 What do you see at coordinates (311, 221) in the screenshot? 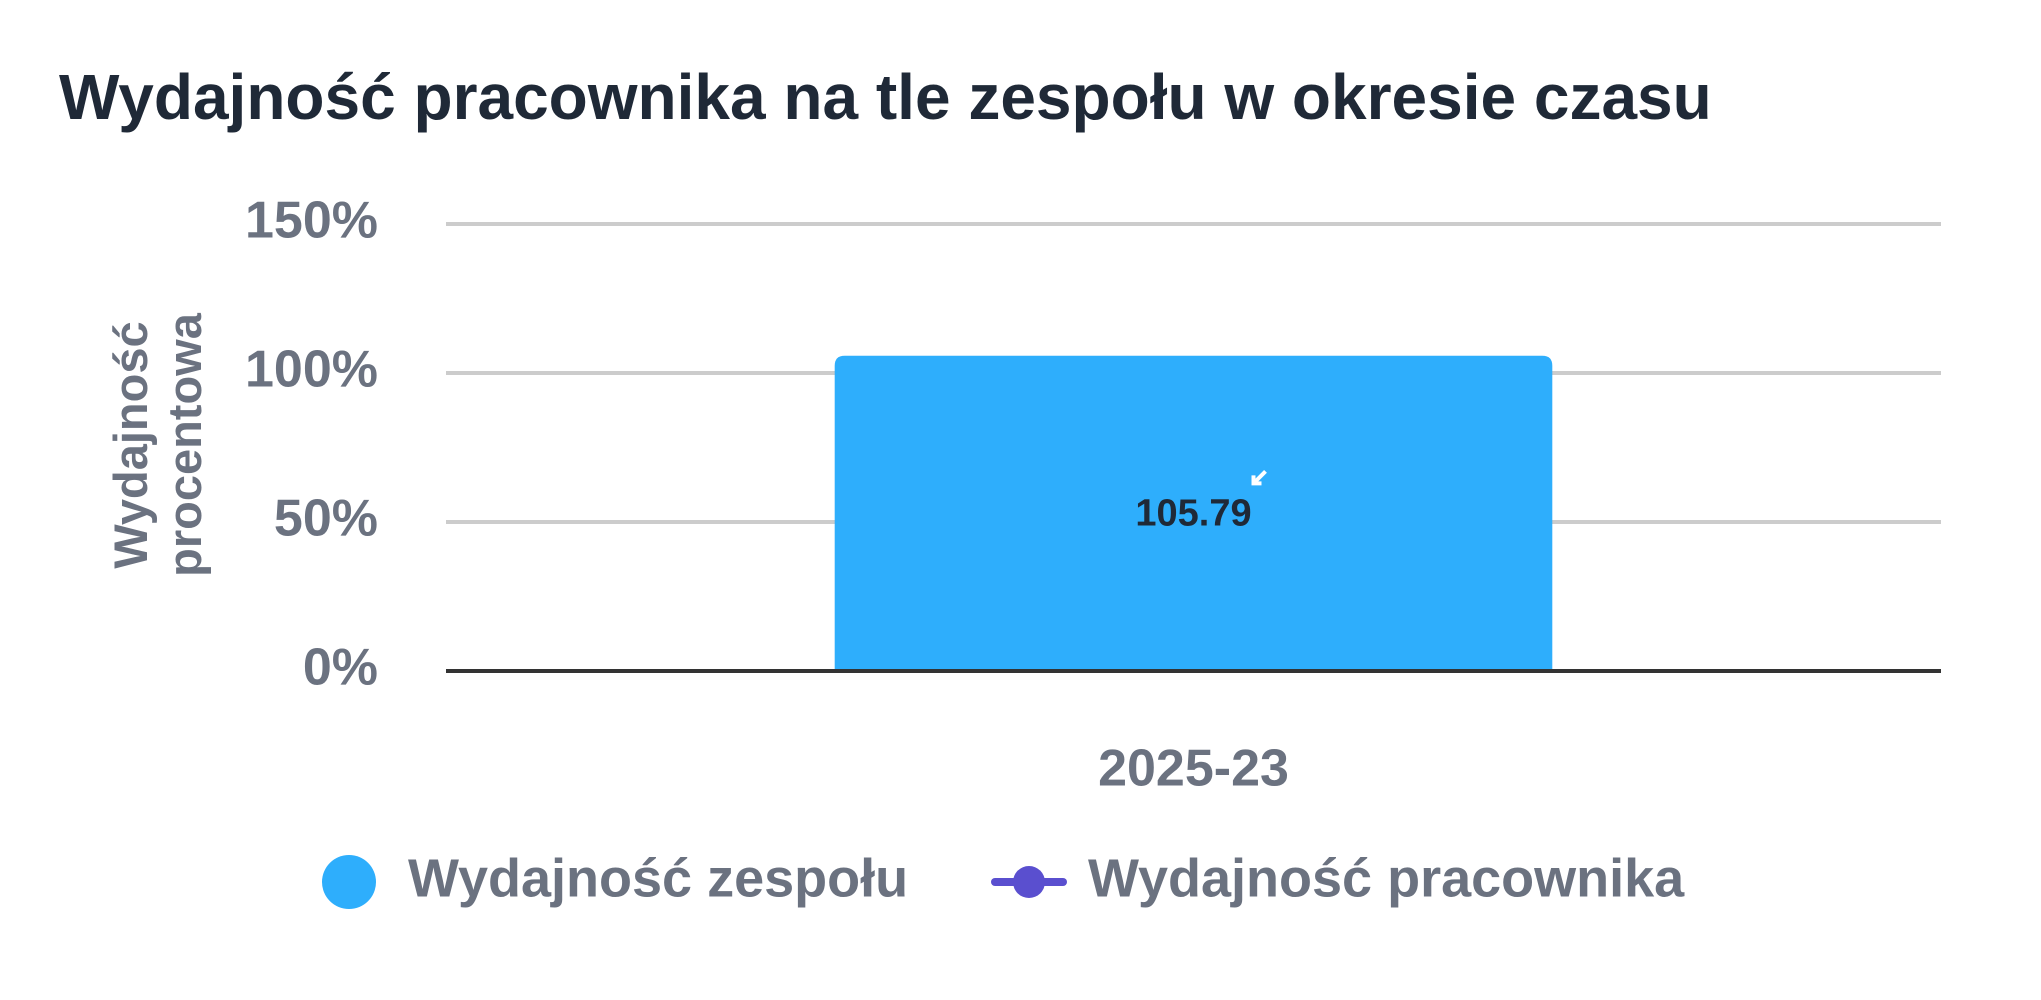
I see `y-tick-label: 150%` at bounding box center [311, 221].